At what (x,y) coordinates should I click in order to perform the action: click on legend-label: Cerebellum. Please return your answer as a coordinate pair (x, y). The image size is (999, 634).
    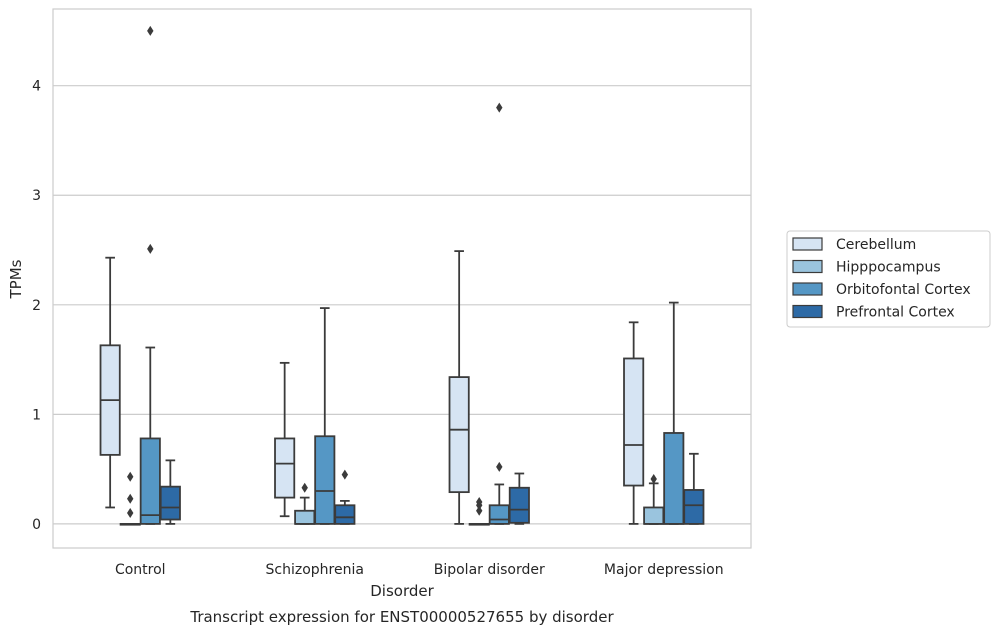
    Looking at the image, I should click on (876, 245).